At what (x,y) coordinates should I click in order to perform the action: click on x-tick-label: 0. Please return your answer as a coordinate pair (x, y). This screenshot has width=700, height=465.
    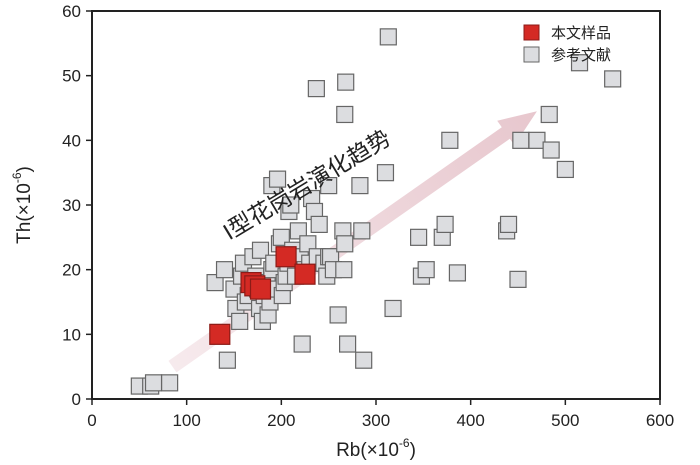
    Looking at the image, I should click on (91, 420).